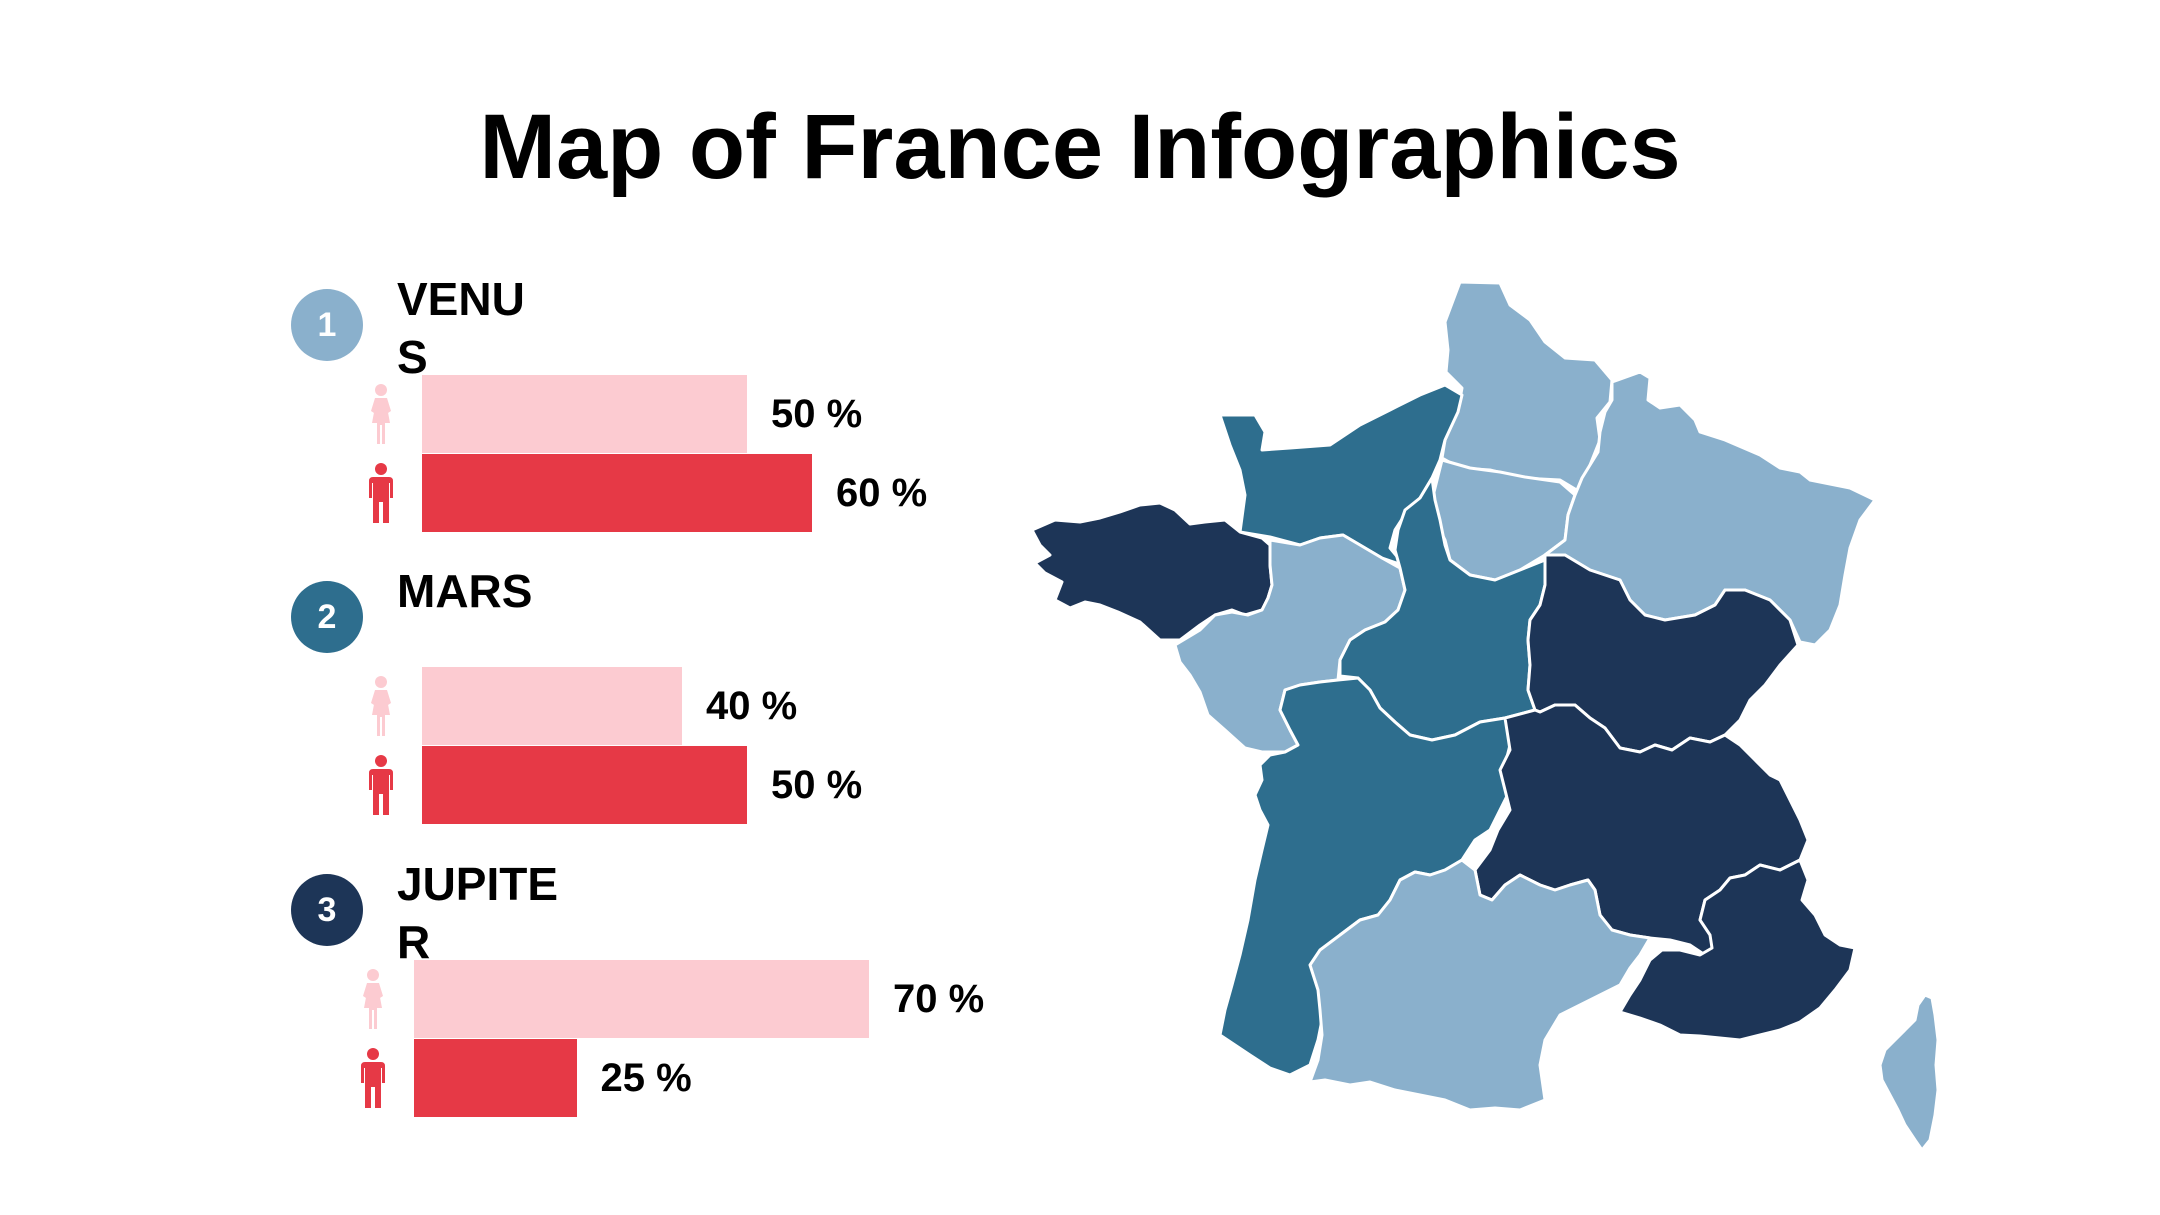 The image size is (2160, 1215). What do you see at coordinates (327, 325) in the screenshot?
I see `group-number-badge: 1` at bounding box center [327, 325].